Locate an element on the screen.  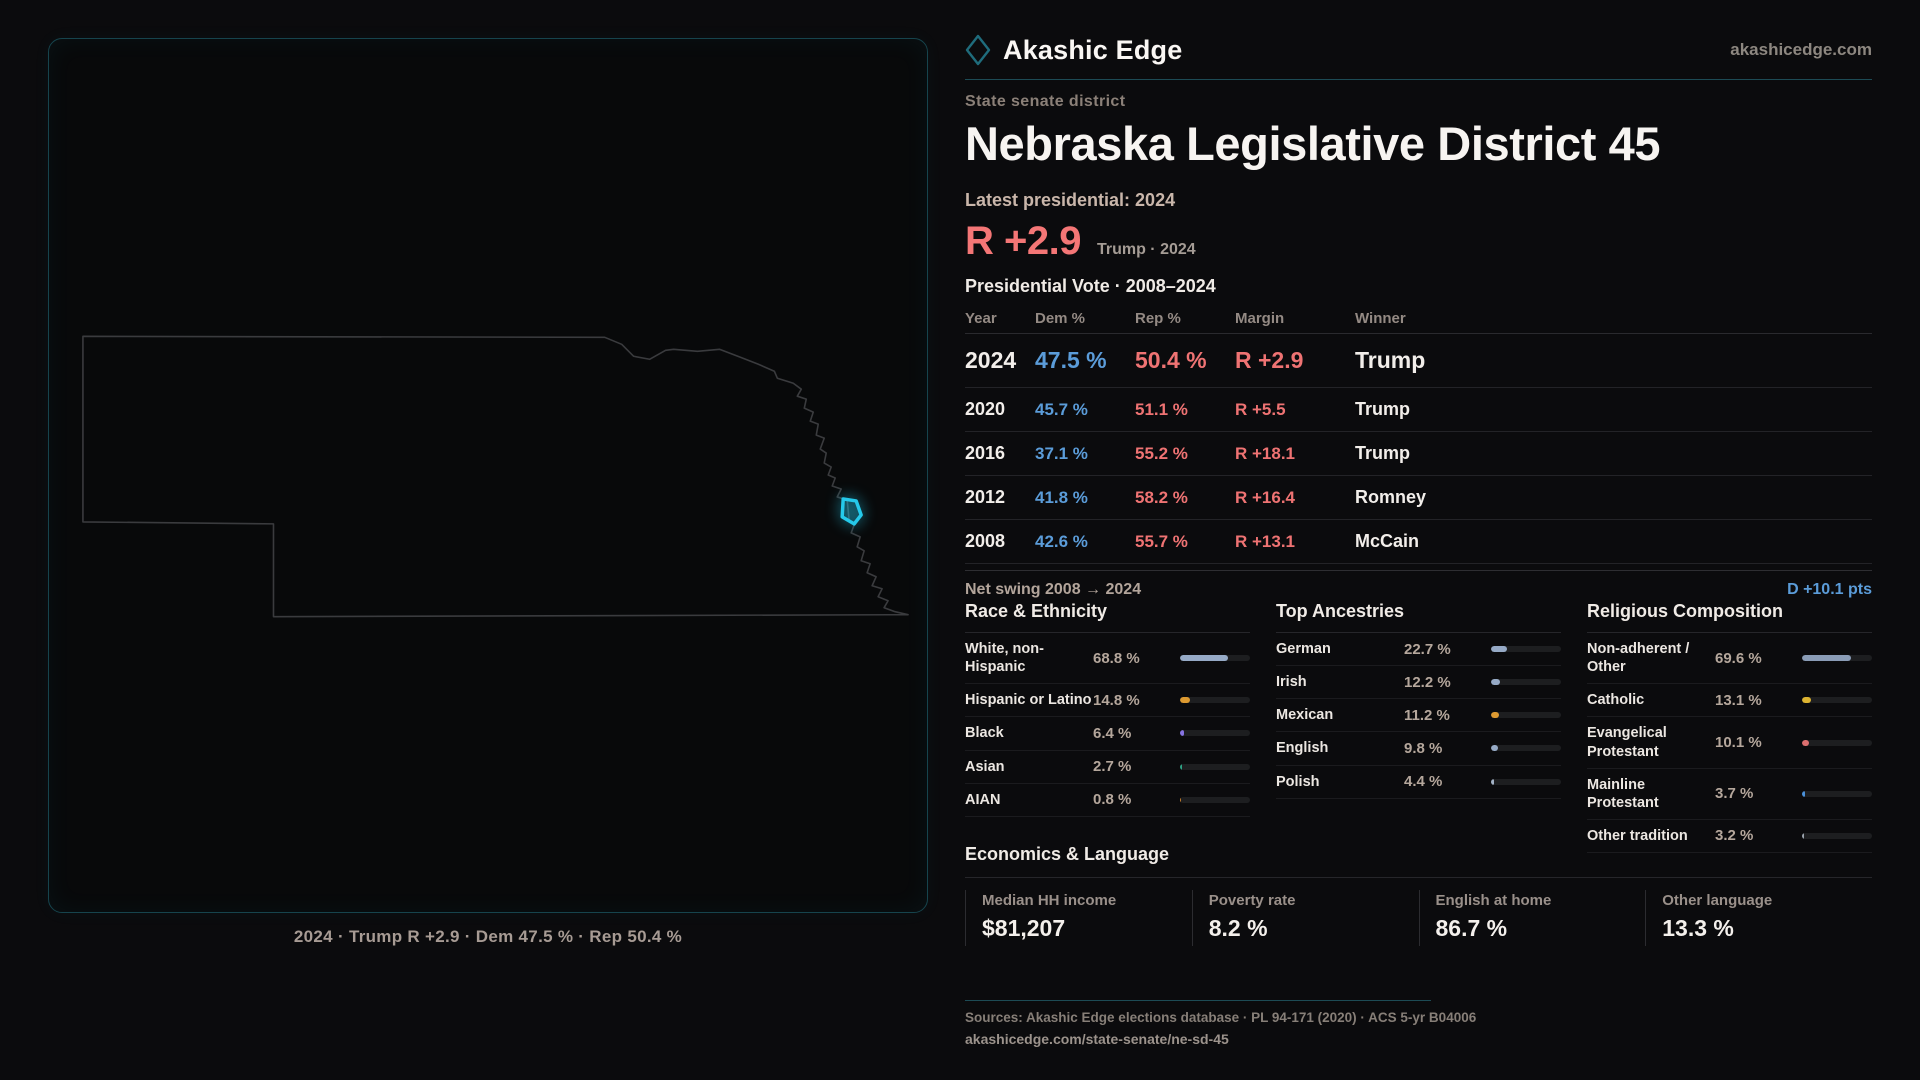
footer-divider is located at coordinates (1198, 1000).